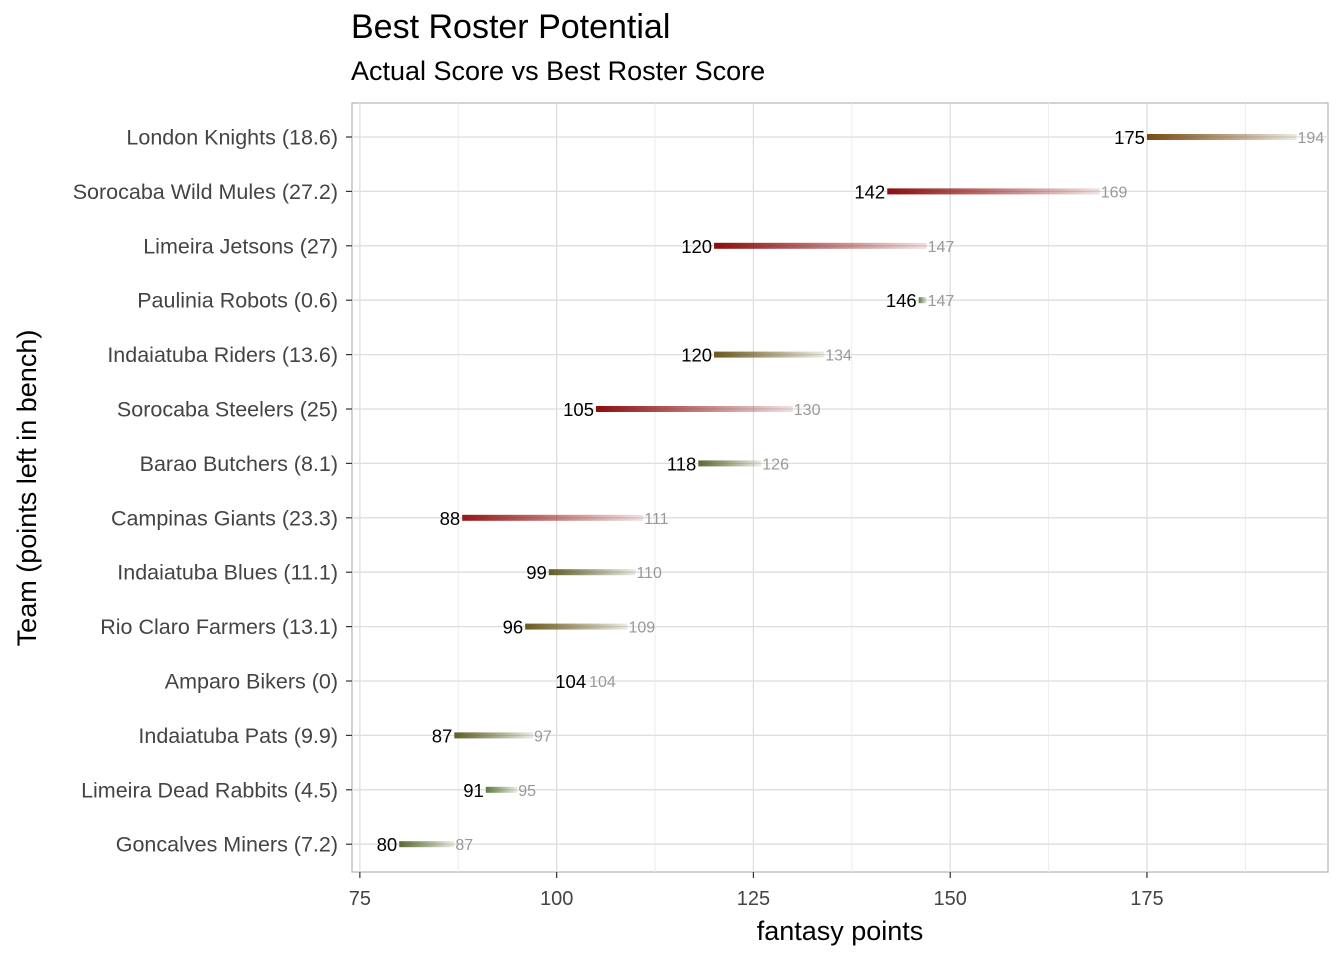 This screenshot has width=1344, height=960. Describe the element at coordinates (238, 736) in the screenshot. I see `team-label: Indaiatuba Pats (9.9)` at that location.